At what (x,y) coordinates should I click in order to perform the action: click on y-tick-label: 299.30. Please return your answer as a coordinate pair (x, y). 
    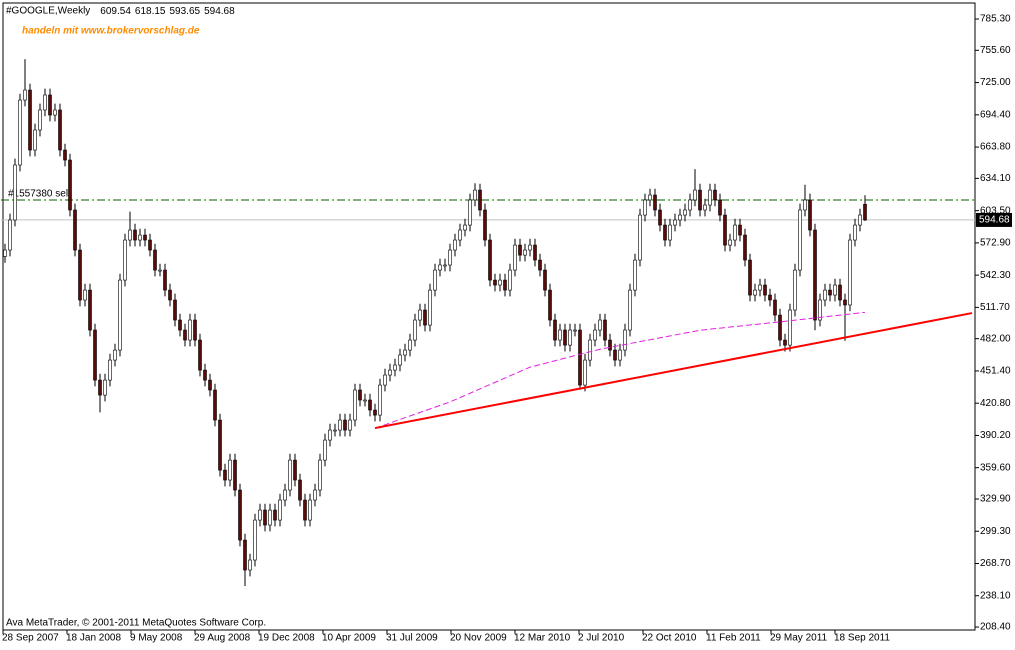
    Looking at the image, I should click on (995, 531).